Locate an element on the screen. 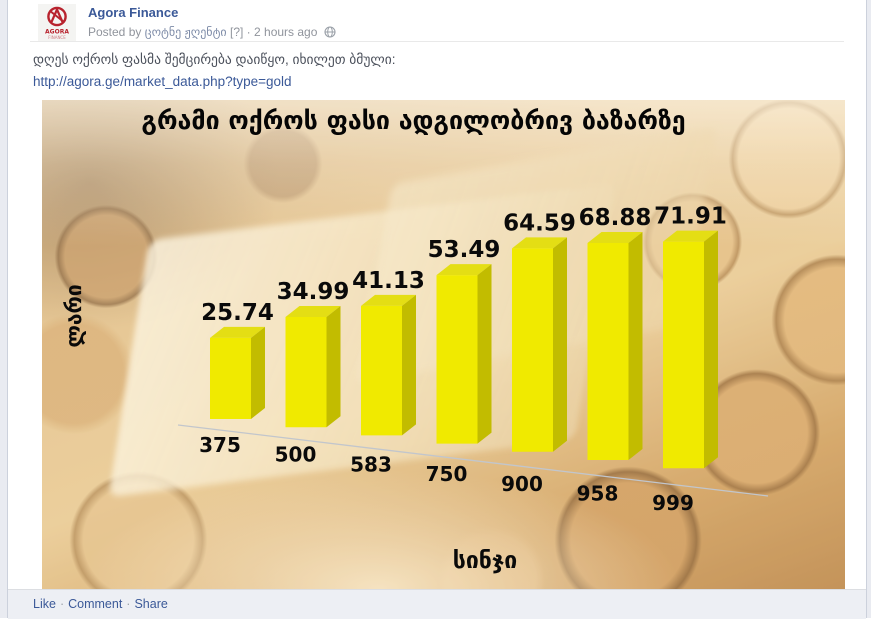 The height and width of the screenshot is (619, 871). bar-value-label: 41.13 is located at coordinates (388, 281).